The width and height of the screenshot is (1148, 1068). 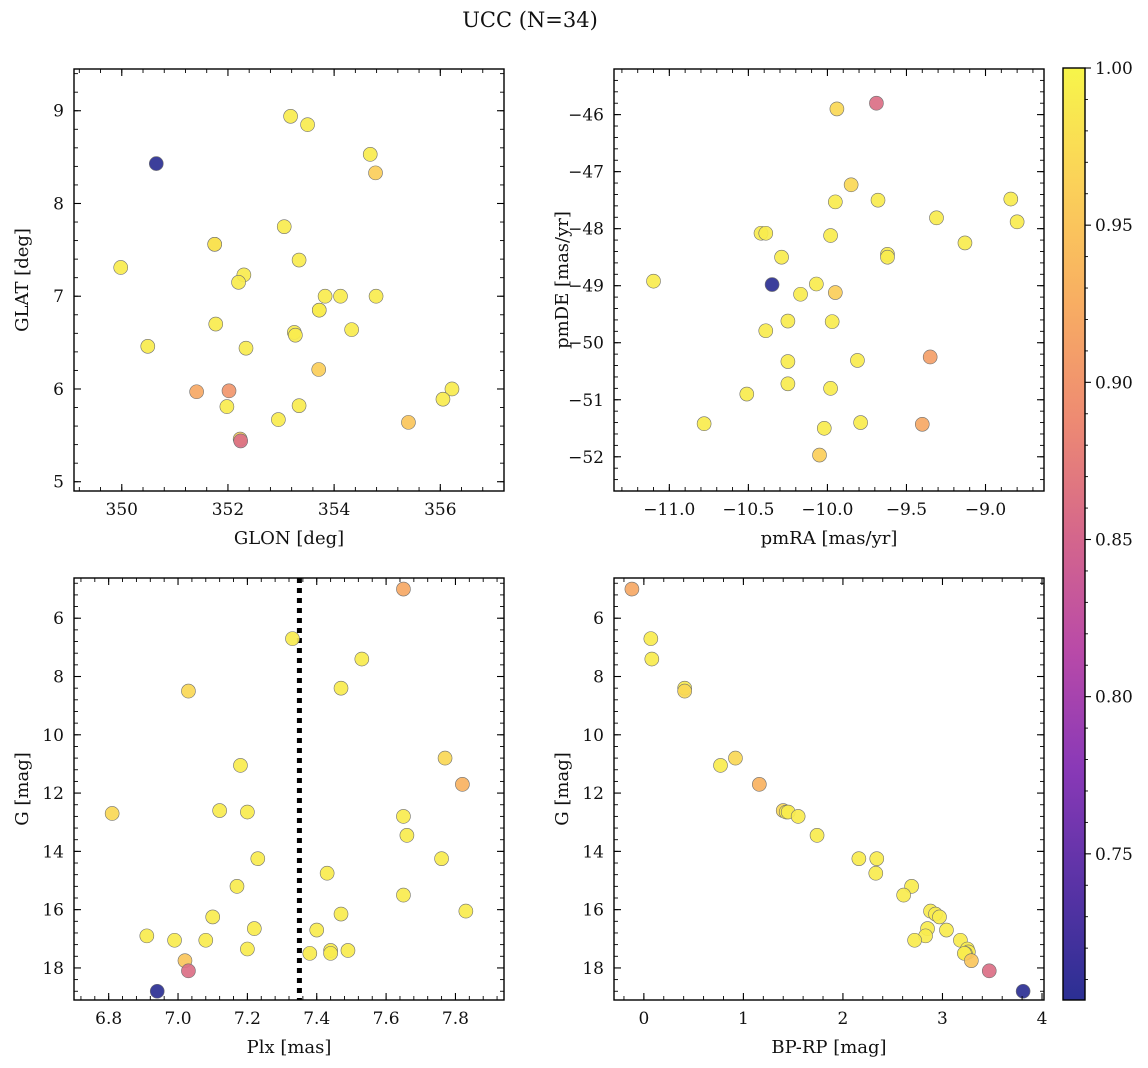 What do you see at coordinates (743, 1019) in the screenshot?
I see `x-tick-label: 1` at bounding box center [743, 1019].